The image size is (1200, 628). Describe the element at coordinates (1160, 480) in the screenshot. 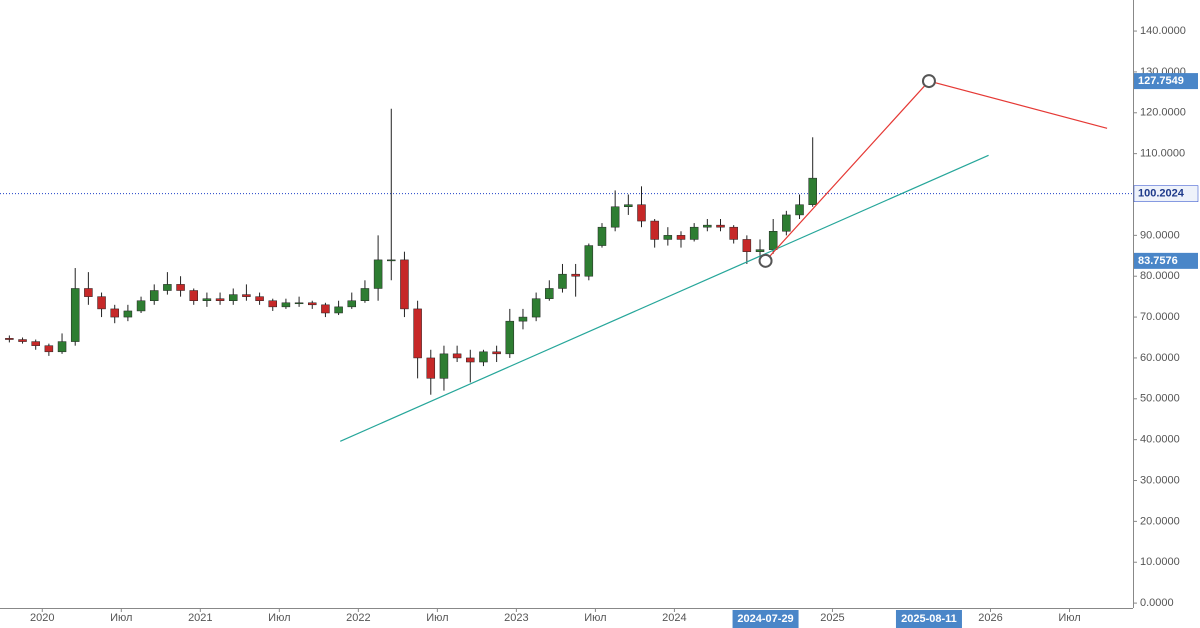

I see `y-tick-label: 30.0000` at that location.